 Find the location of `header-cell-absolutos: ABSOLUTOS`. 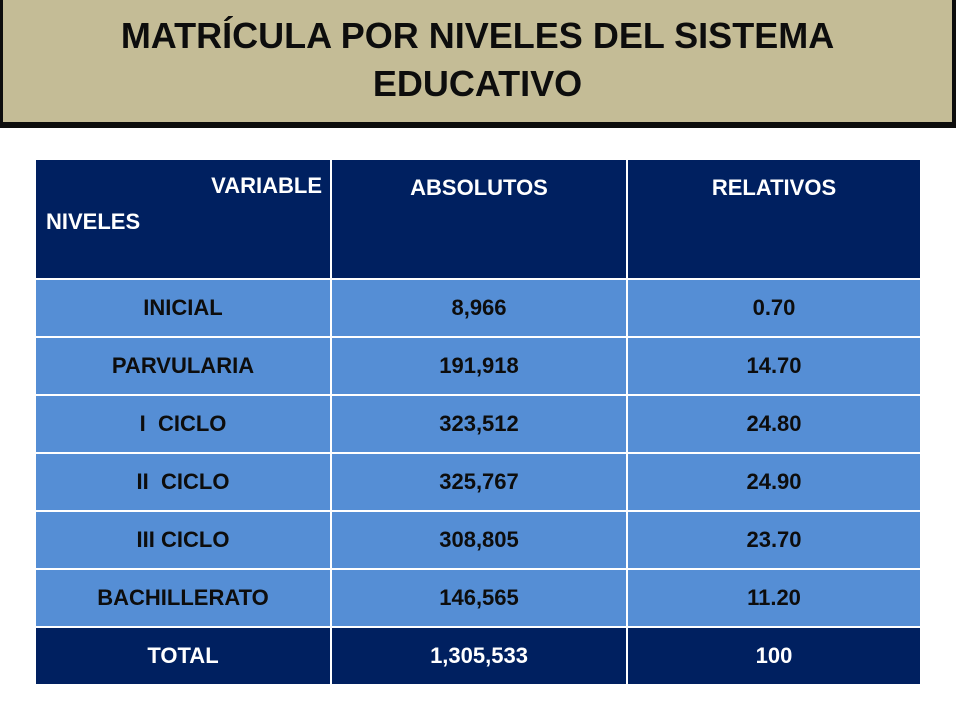

header-cell-absolutos: ABSOLUTOS is located at coordinates (479, 219).